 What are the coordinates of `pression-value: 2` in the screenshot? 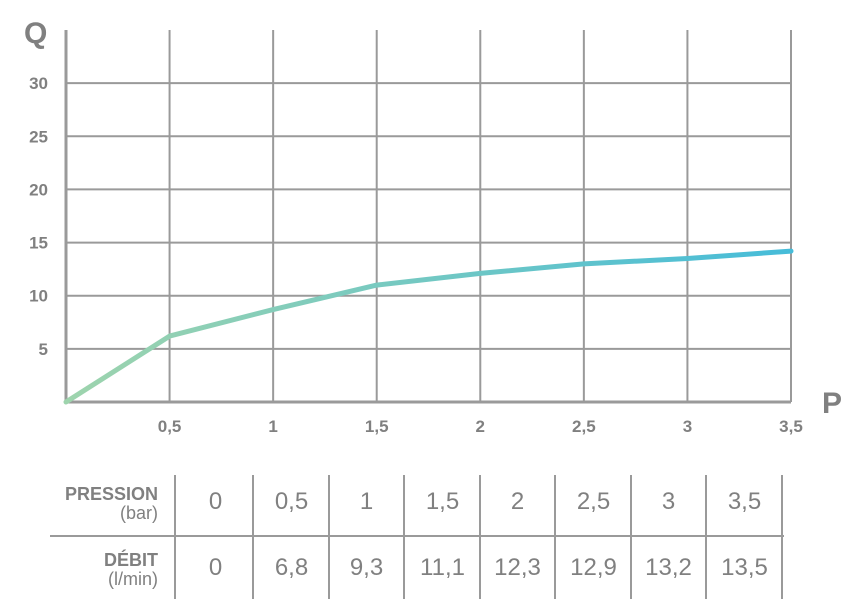 It's located at (517, 501).